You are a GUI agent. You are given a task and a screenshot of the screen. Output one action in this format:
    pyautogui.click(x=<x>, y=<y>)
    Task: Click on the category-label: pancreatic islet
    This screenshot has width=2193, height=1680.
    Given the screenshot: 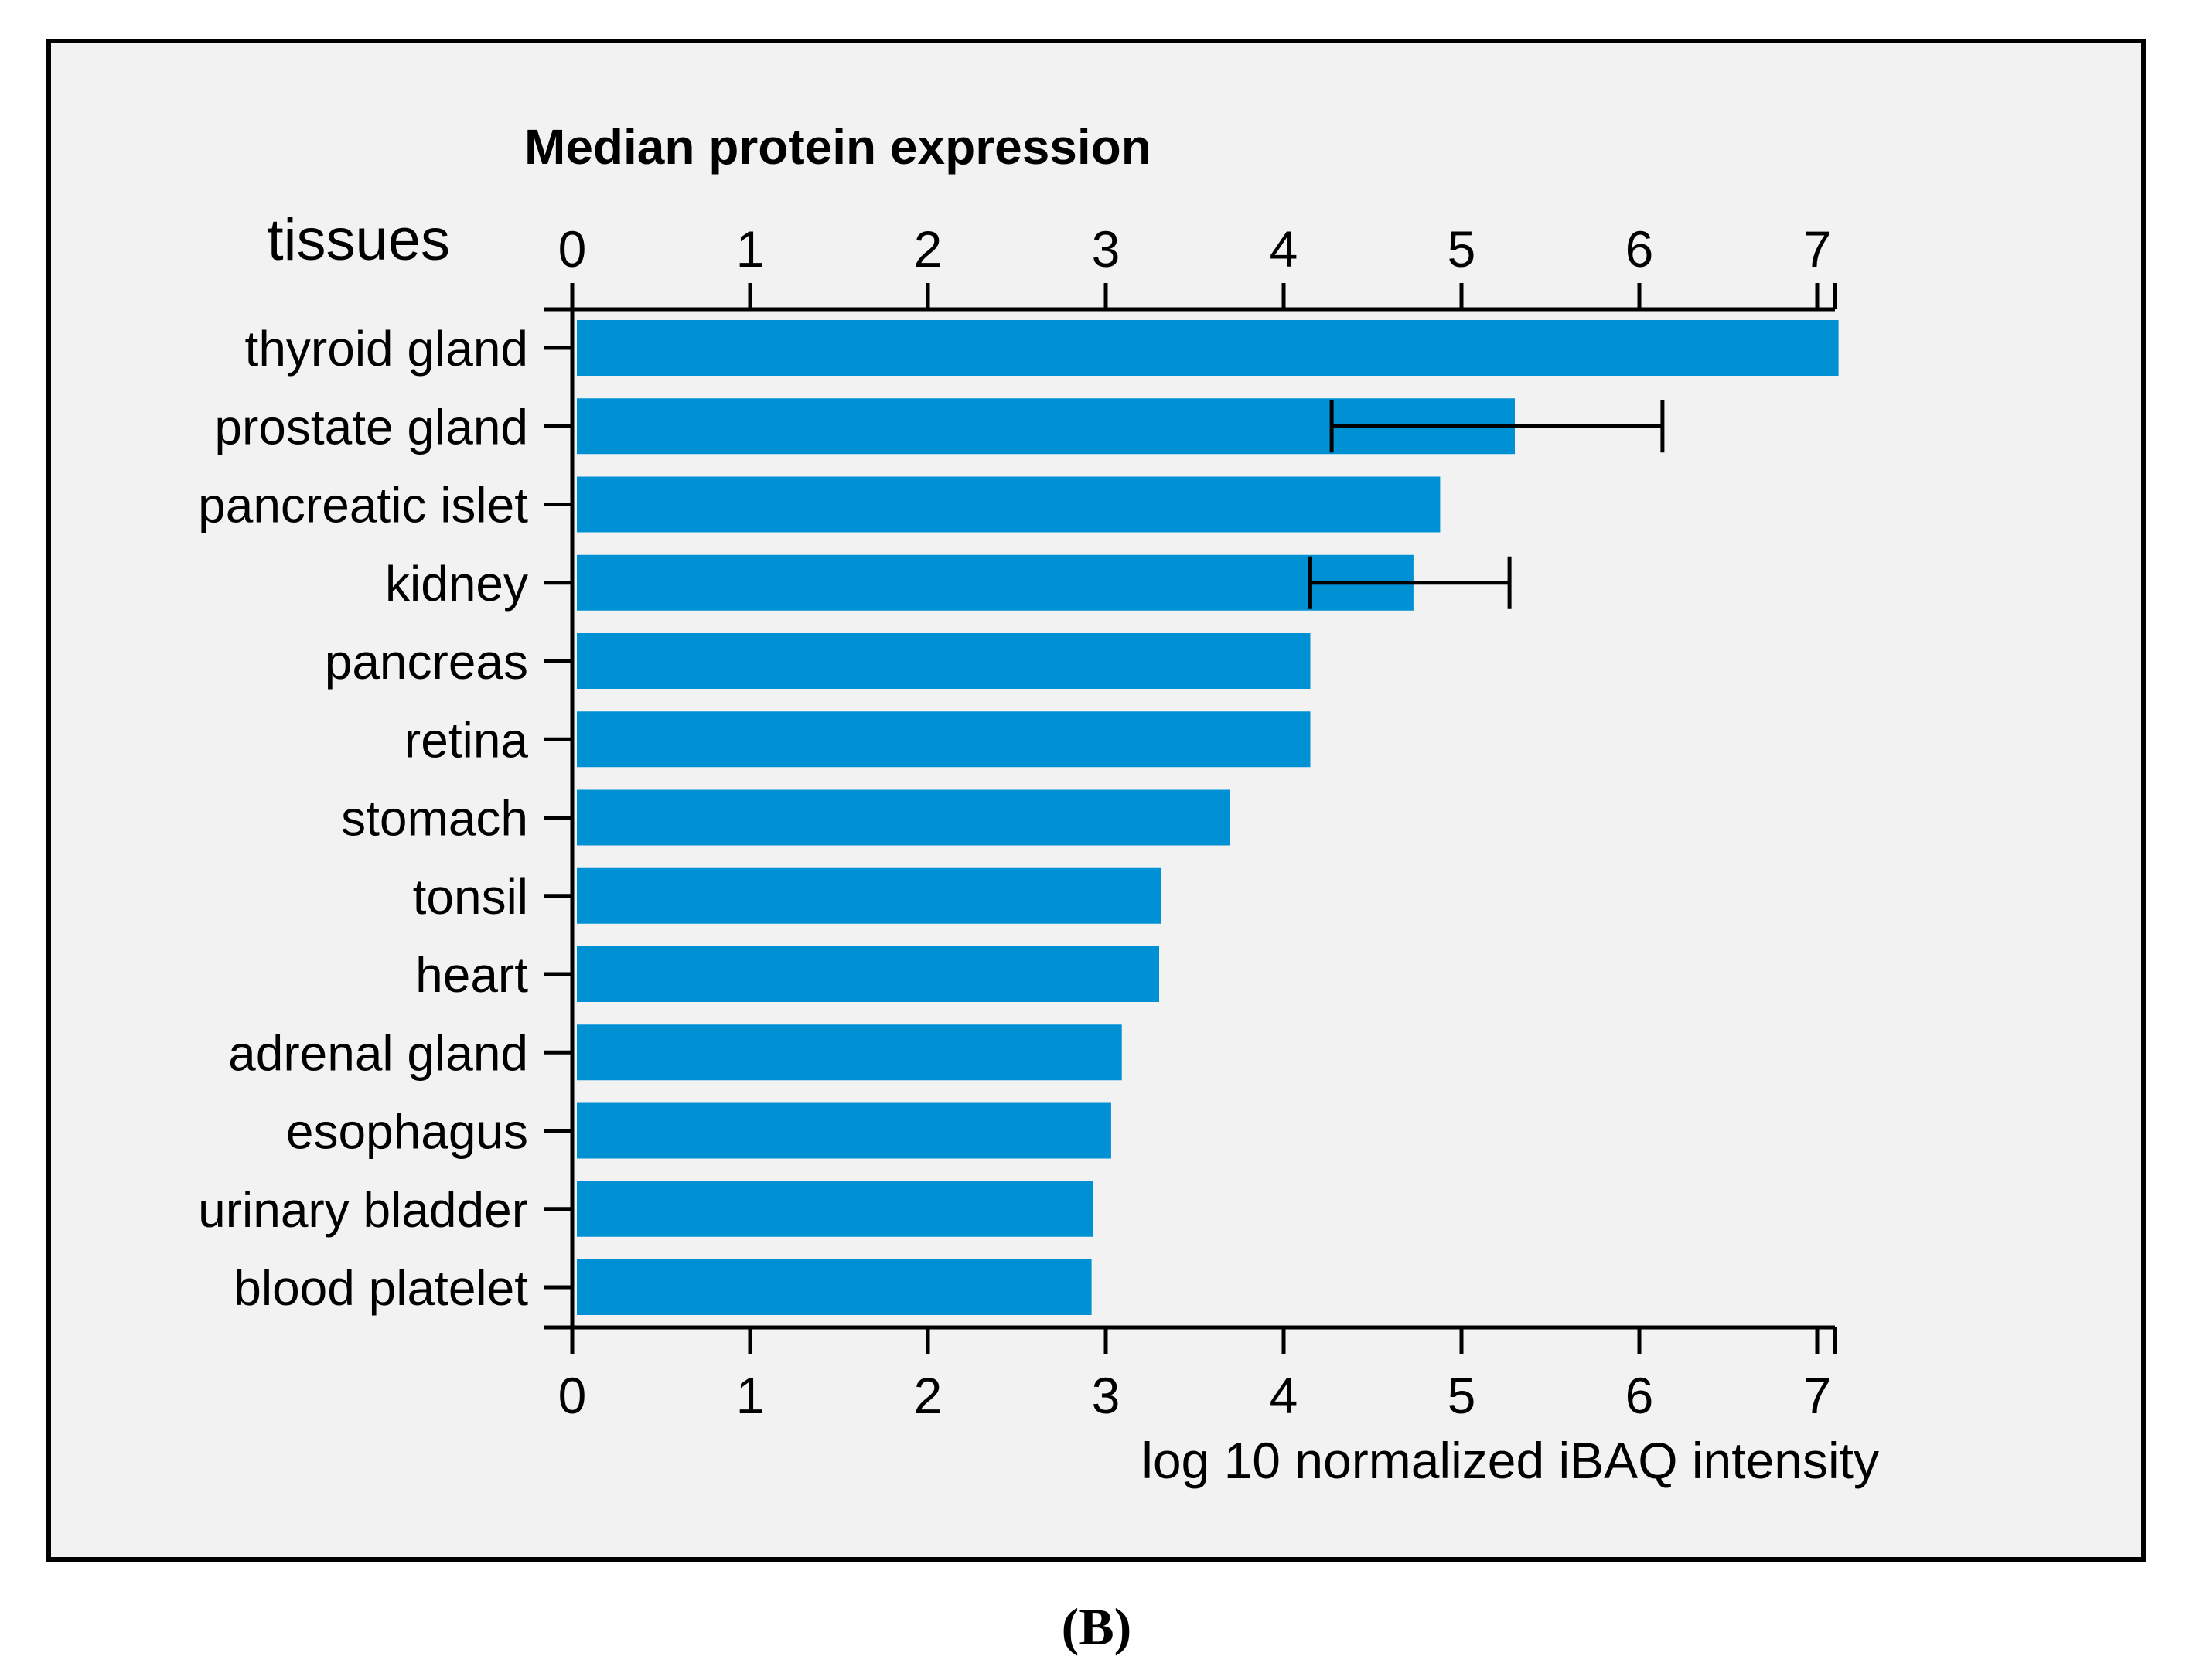 What is the action you would take?
    pyautogui.click(x=363, y=505)
    